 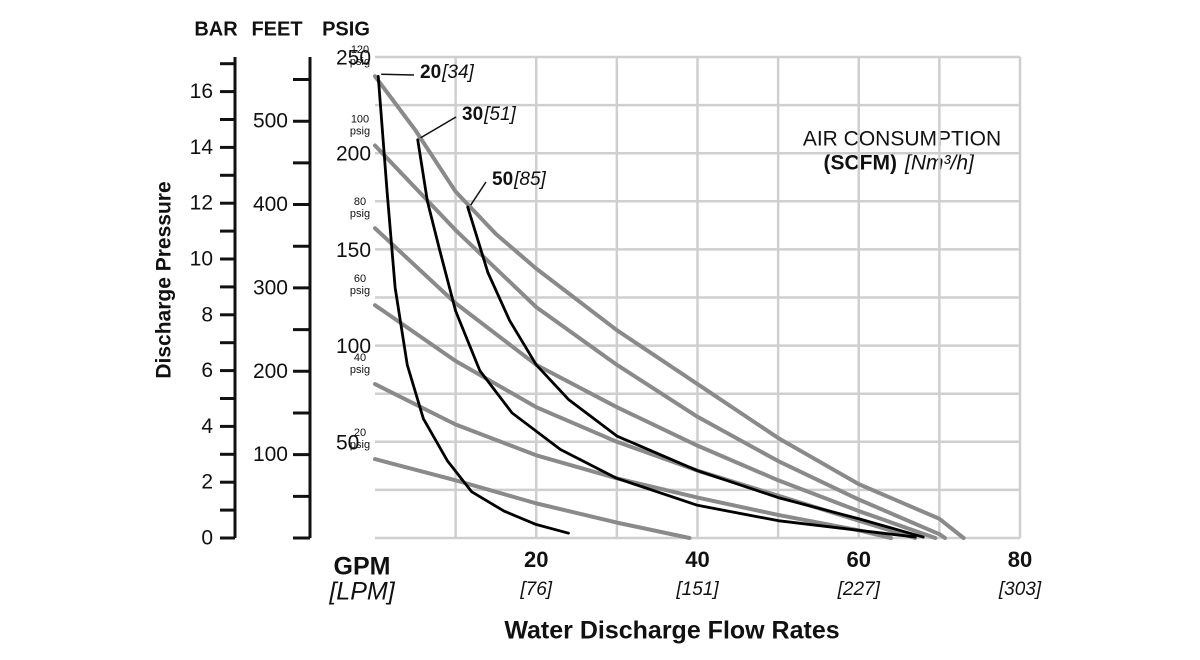 I want to click on y-tick-label: 100, so click(x=353, y=346).